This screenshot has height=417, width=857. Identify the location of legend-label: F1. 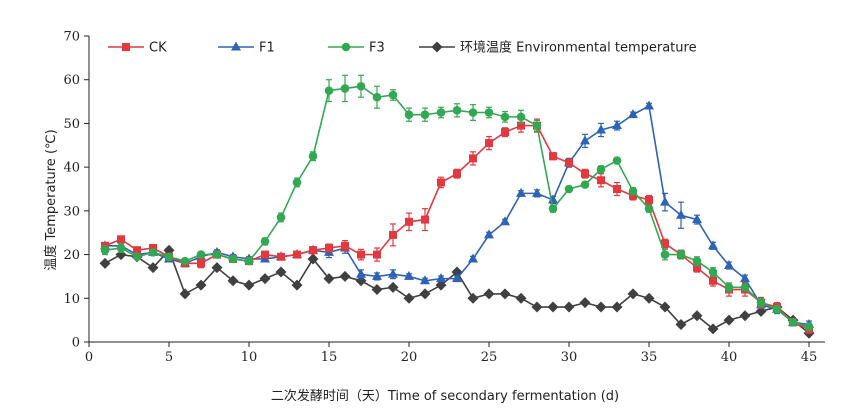
(267, 48).